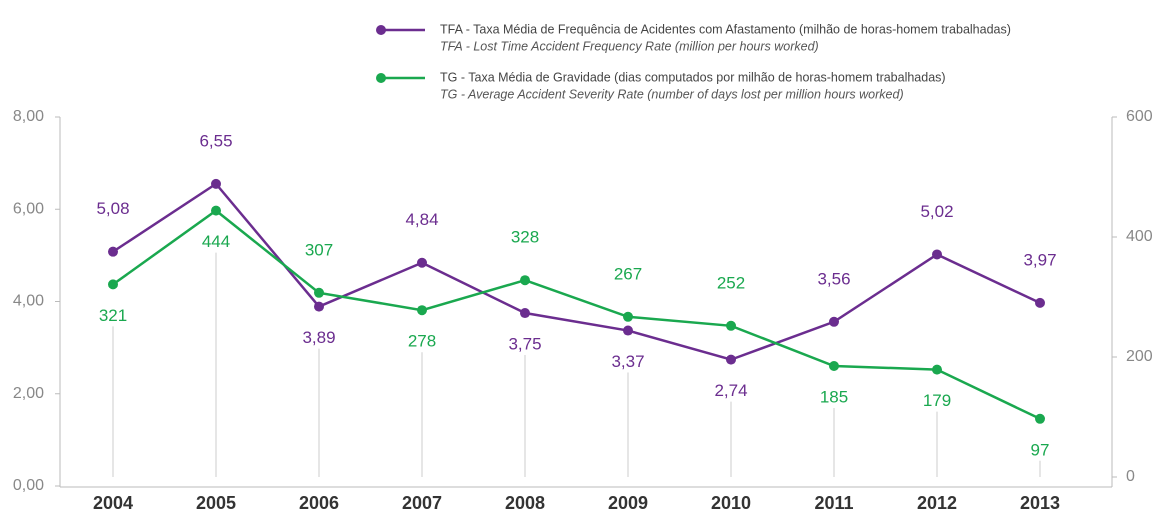  I want to click on y-tick-label: 4,00, so click(28, 301).